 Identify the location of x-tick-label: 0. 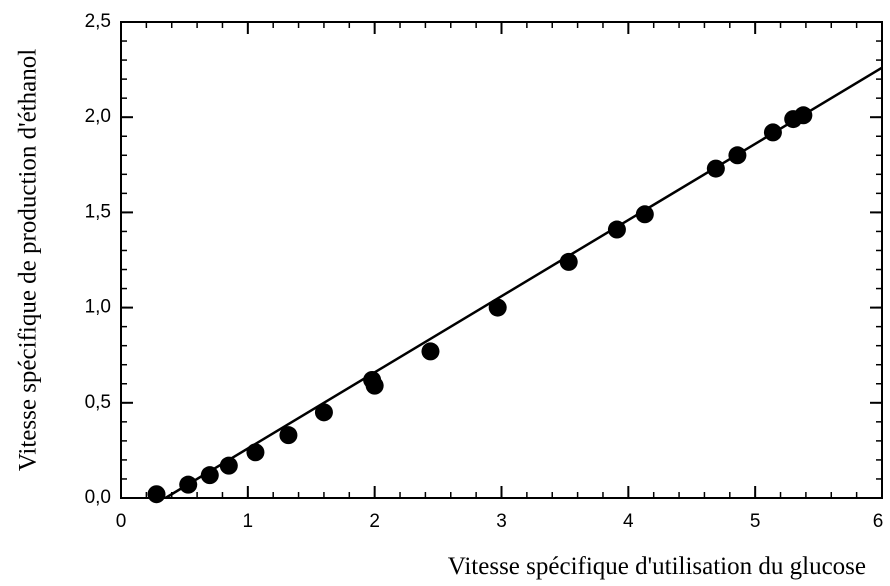
(121, 521).